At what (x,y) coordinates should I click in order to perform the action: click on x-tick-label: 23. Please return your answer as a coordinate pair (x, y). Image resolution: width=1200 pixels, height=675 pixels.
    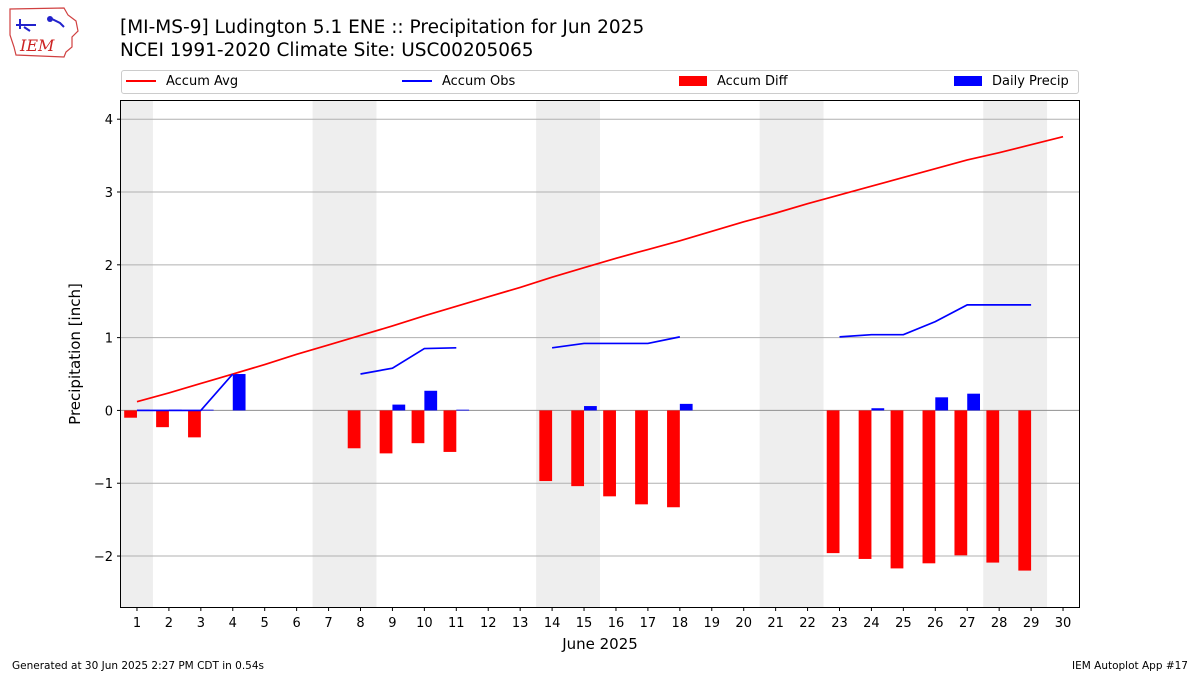
    Looking at the image, I should click on (839, 623).